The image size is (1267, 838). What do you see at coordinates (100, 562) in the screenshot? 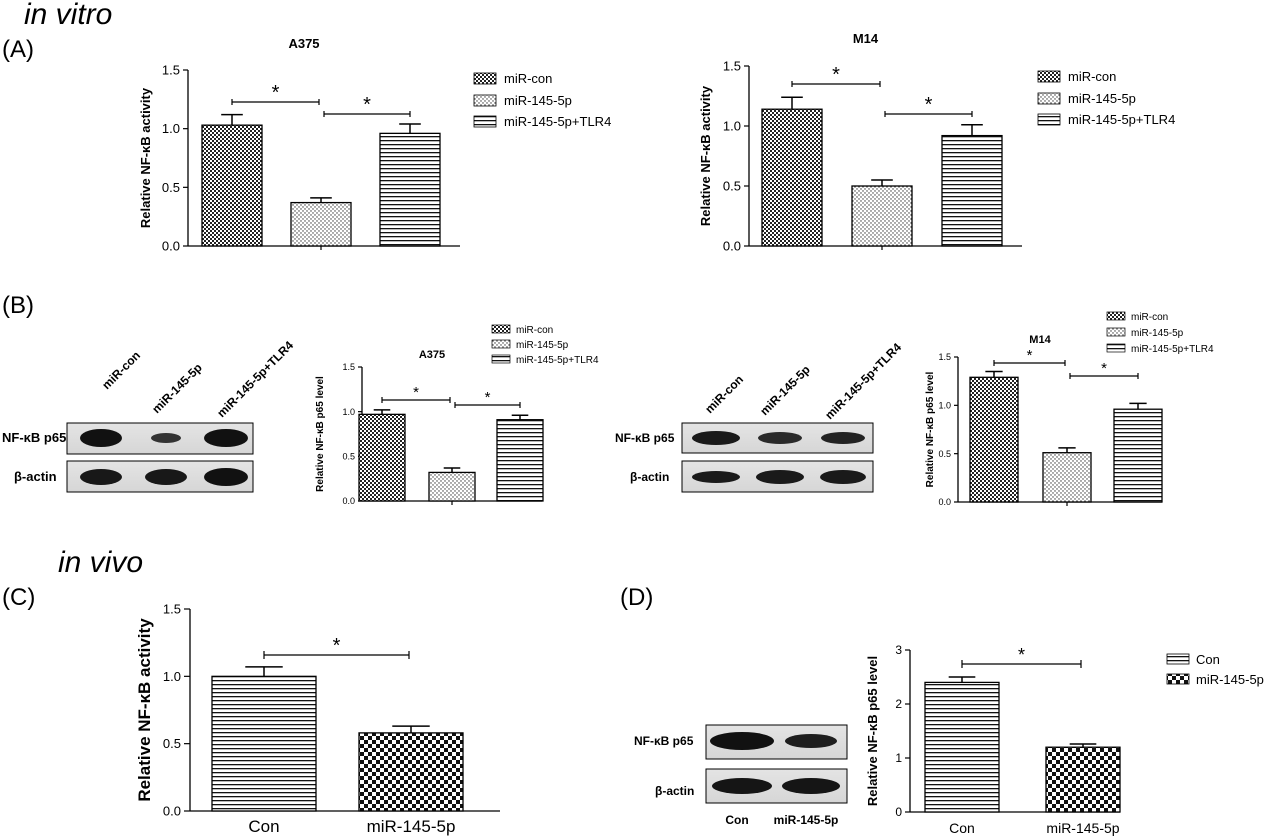
I see `section-in-vivo: in vivo` at bounding box center [100, 562].